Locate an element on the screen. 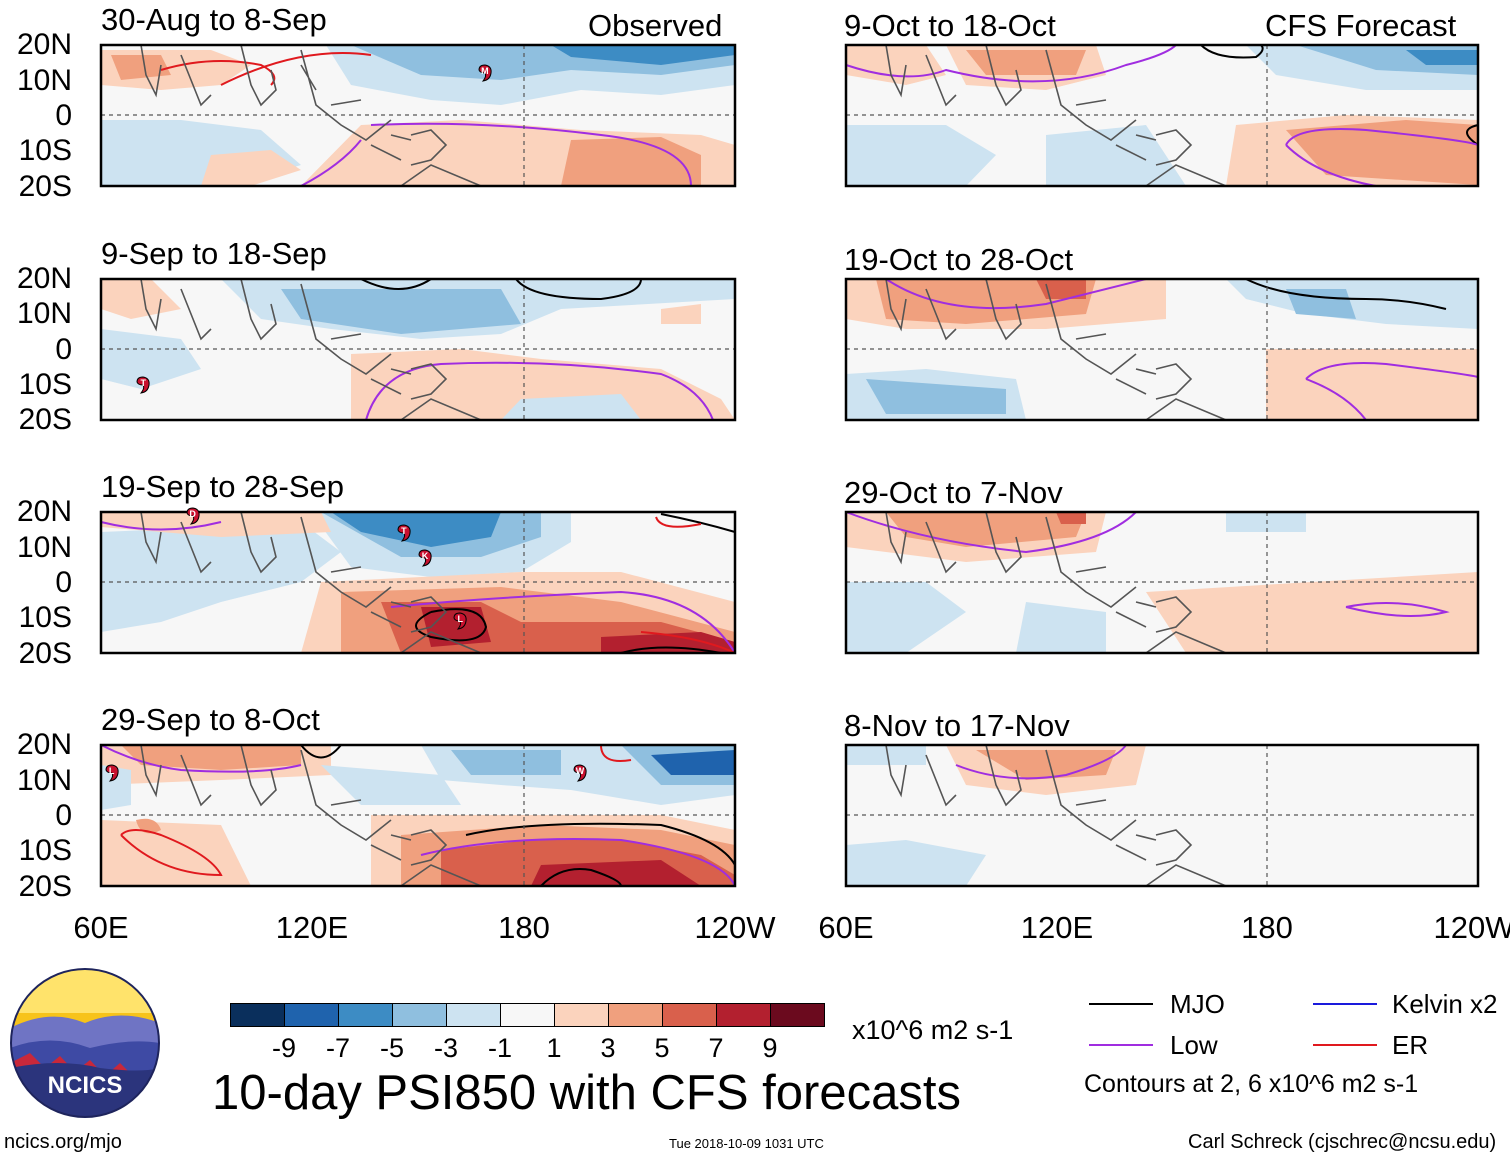 This screenshot has width=1510, height=1159. colorbar-tick-label: 3 is located at coordinates (608, 1048).